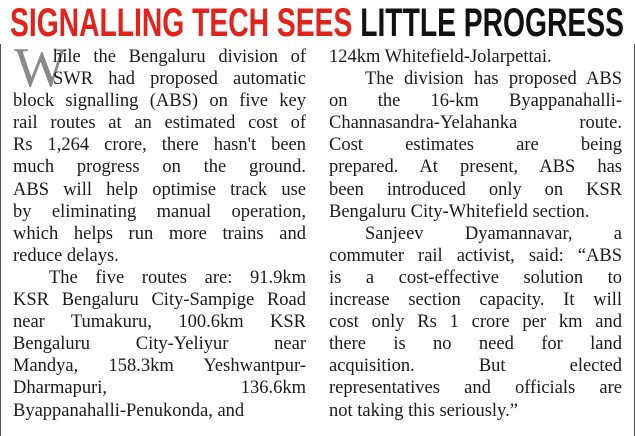 This screenshot has width=635, height=436. I want to click on text-line: The five routes are: 91.9km, so click(177, 277).